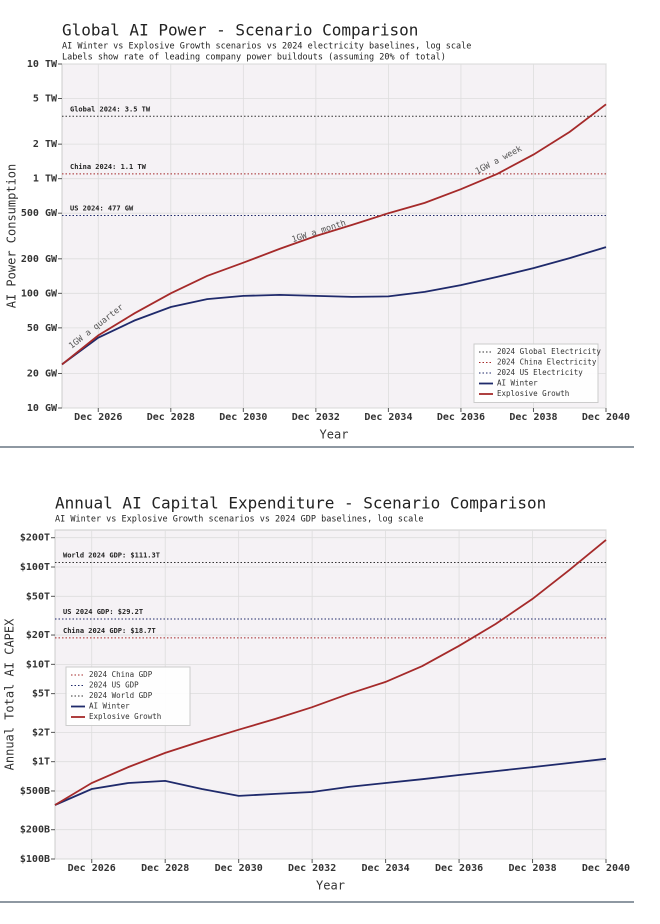 The width and height of the screenshot is (660, 924). I want to click on legend-label: 2024 Global Electricity, so click(549, 351).